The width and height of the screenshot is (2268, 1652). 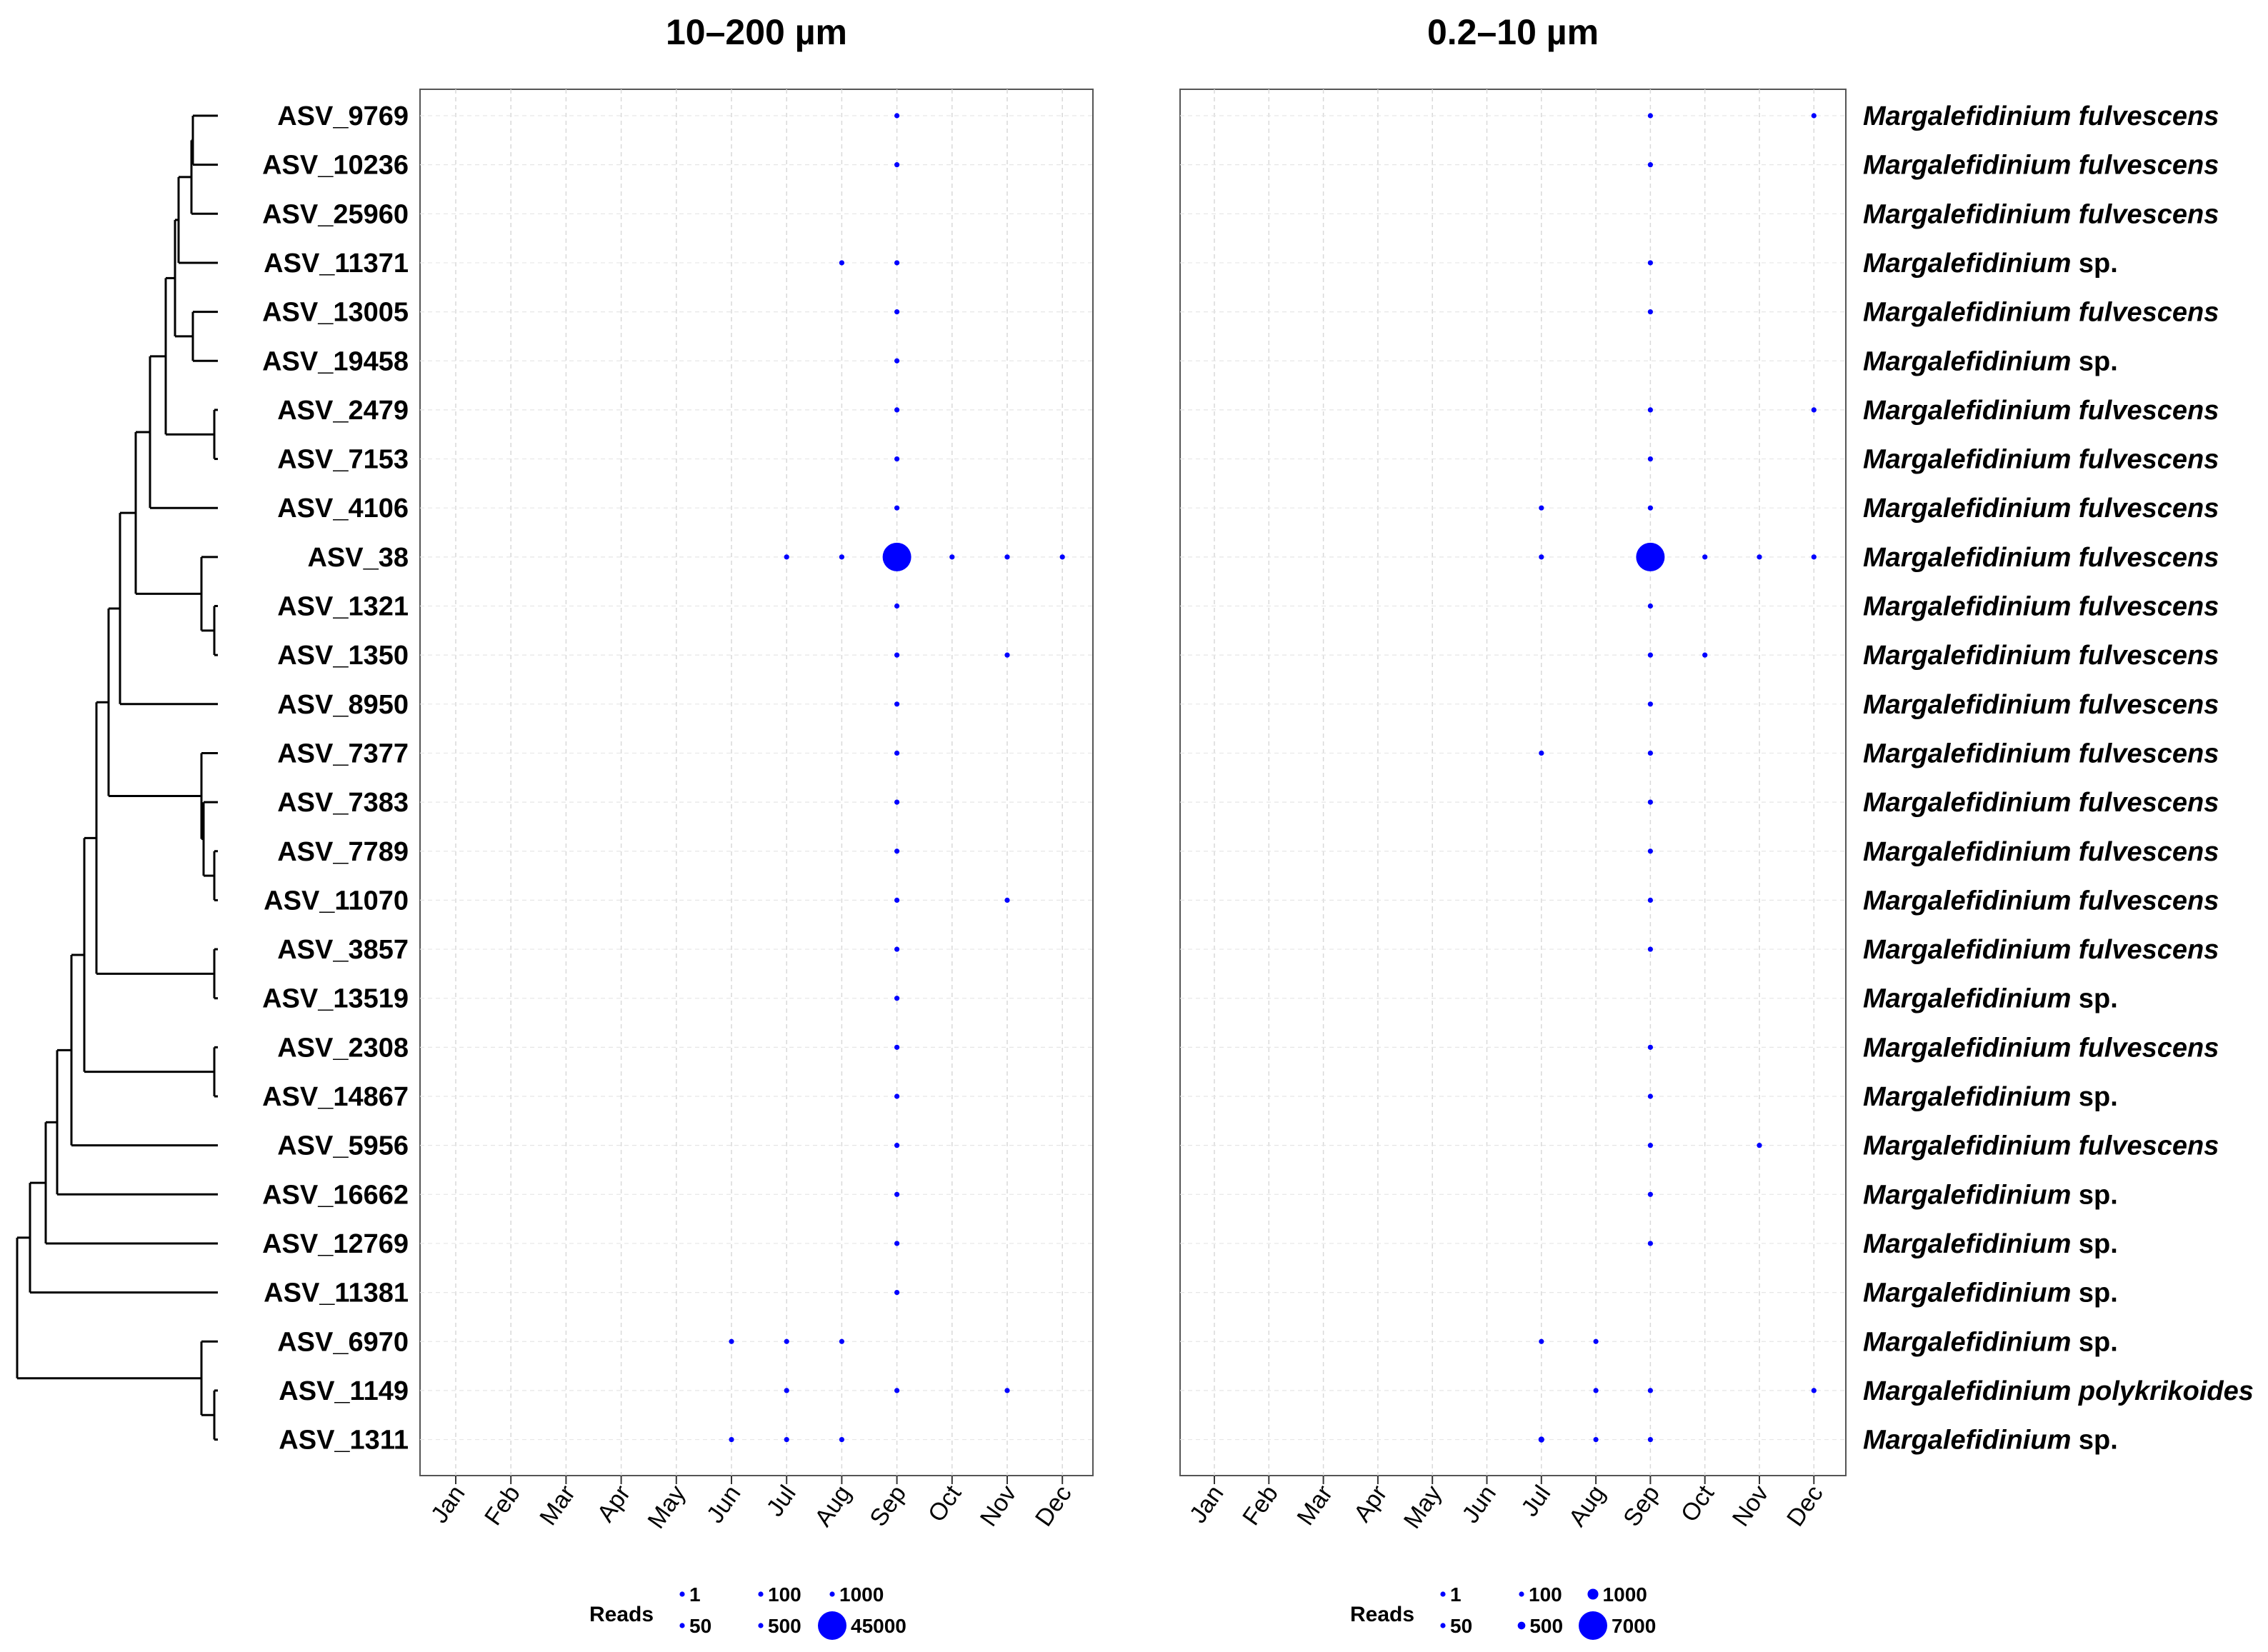 What do you see at coordinates (1596, 1390) in the screenshot?
I see `dot-asv-1149-aug` at bounding box center [1596, 1390].